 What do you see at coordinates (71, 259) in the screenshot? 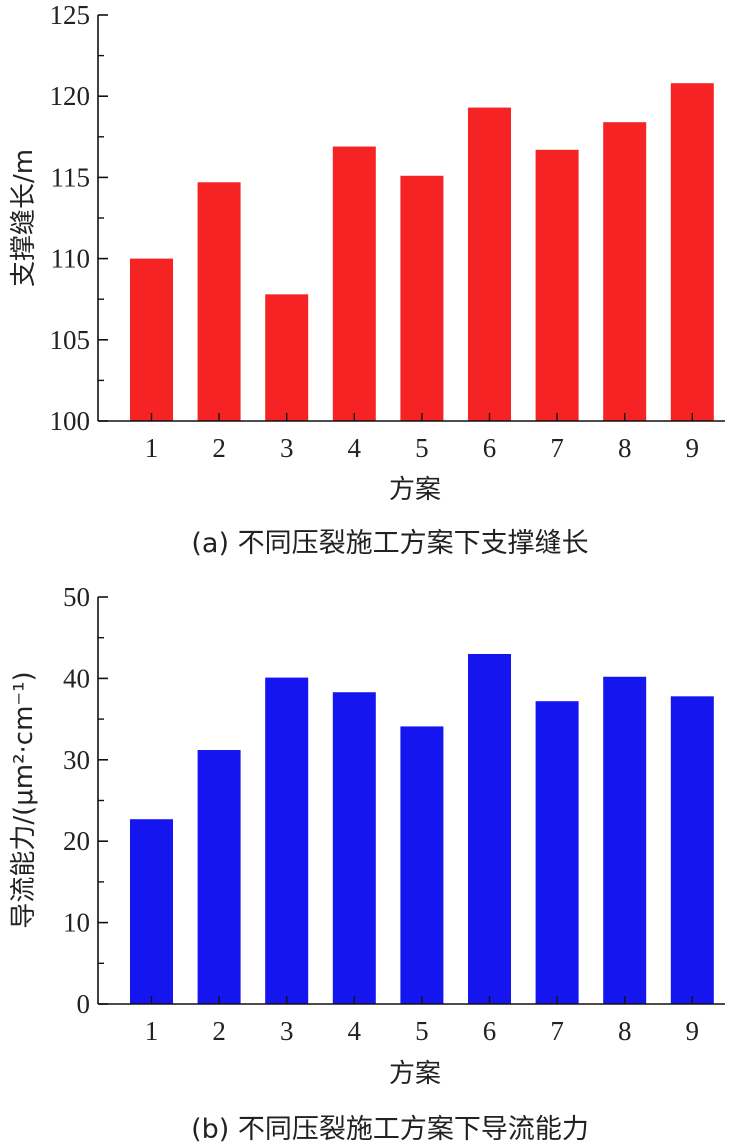
I see `chart-a-ytick-label: 110` at bounding box center [71, 259].